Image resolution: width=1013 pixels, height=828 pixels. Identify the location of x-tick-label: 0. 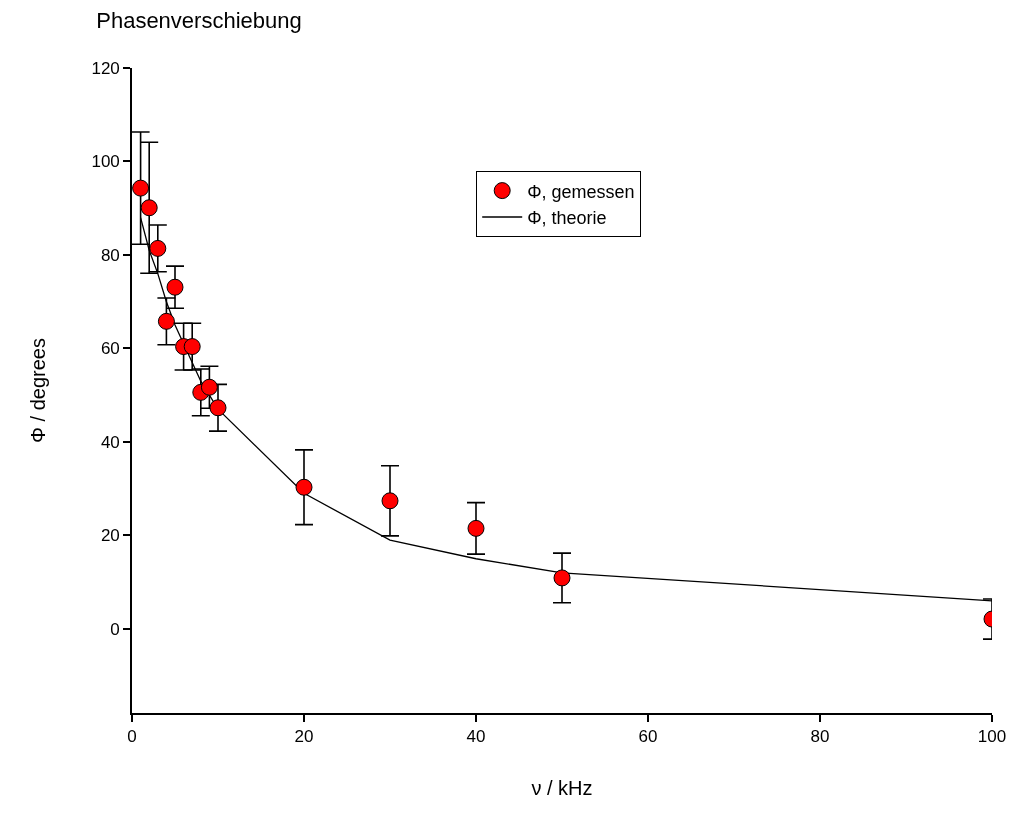
(132, 737).